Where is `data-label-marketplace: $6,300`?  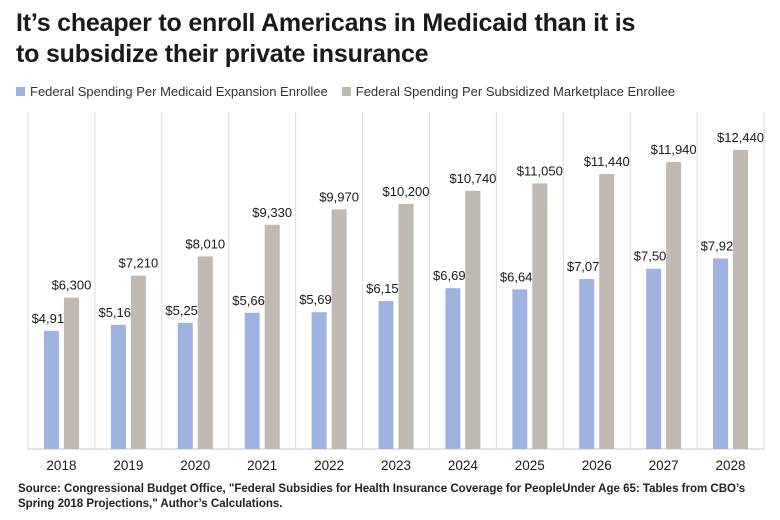
data-label-marketplace: $6,300 is located at coordinates (72, 285).